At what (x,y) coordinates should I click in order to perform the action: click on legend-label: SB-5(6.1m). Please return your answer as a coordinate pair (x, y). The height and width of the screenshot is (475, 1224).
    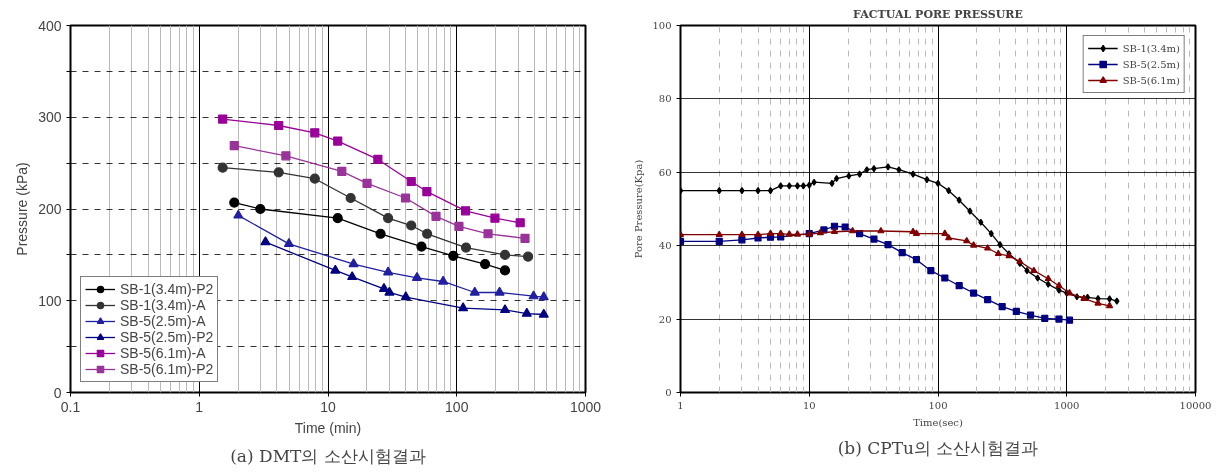
    Looking at the image, I should click on (1151, 80).